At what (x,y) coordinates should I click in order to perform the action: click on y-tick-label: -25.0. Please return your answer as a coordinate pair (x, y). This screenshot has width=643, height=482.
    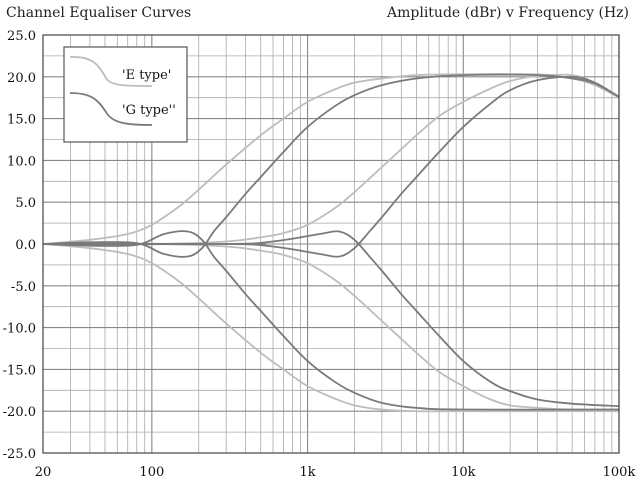
    Looking at the image, I should click on (19, 454).